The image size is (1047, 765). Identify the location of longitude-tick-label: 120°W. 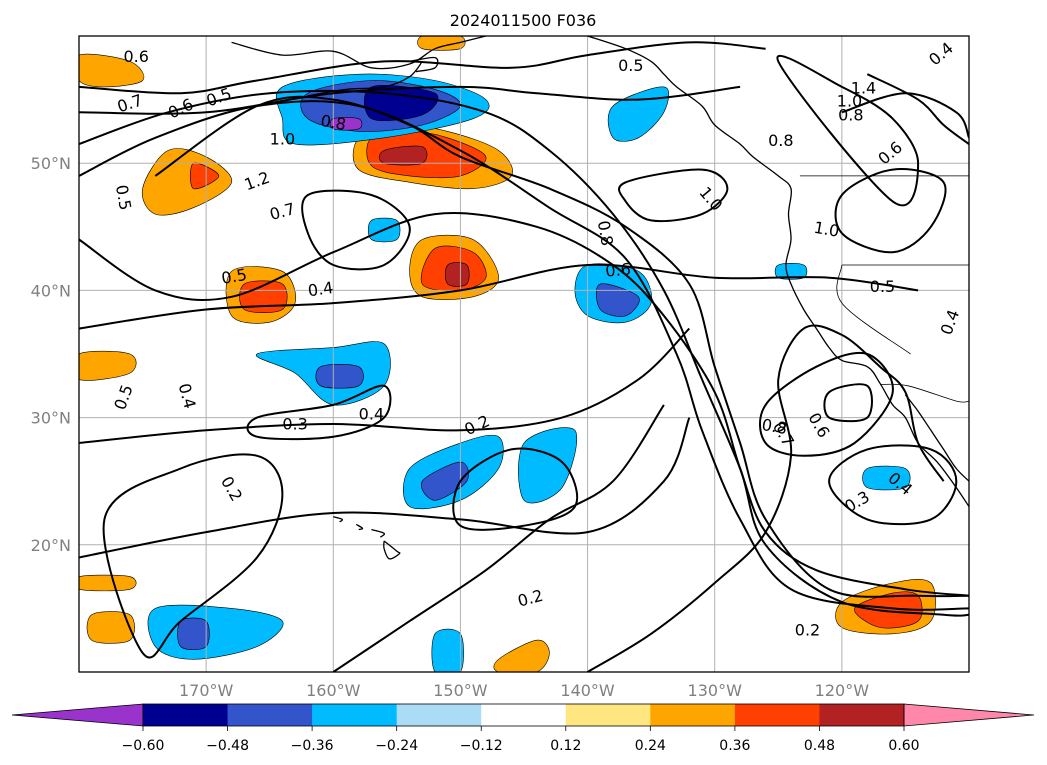
(842, 690).